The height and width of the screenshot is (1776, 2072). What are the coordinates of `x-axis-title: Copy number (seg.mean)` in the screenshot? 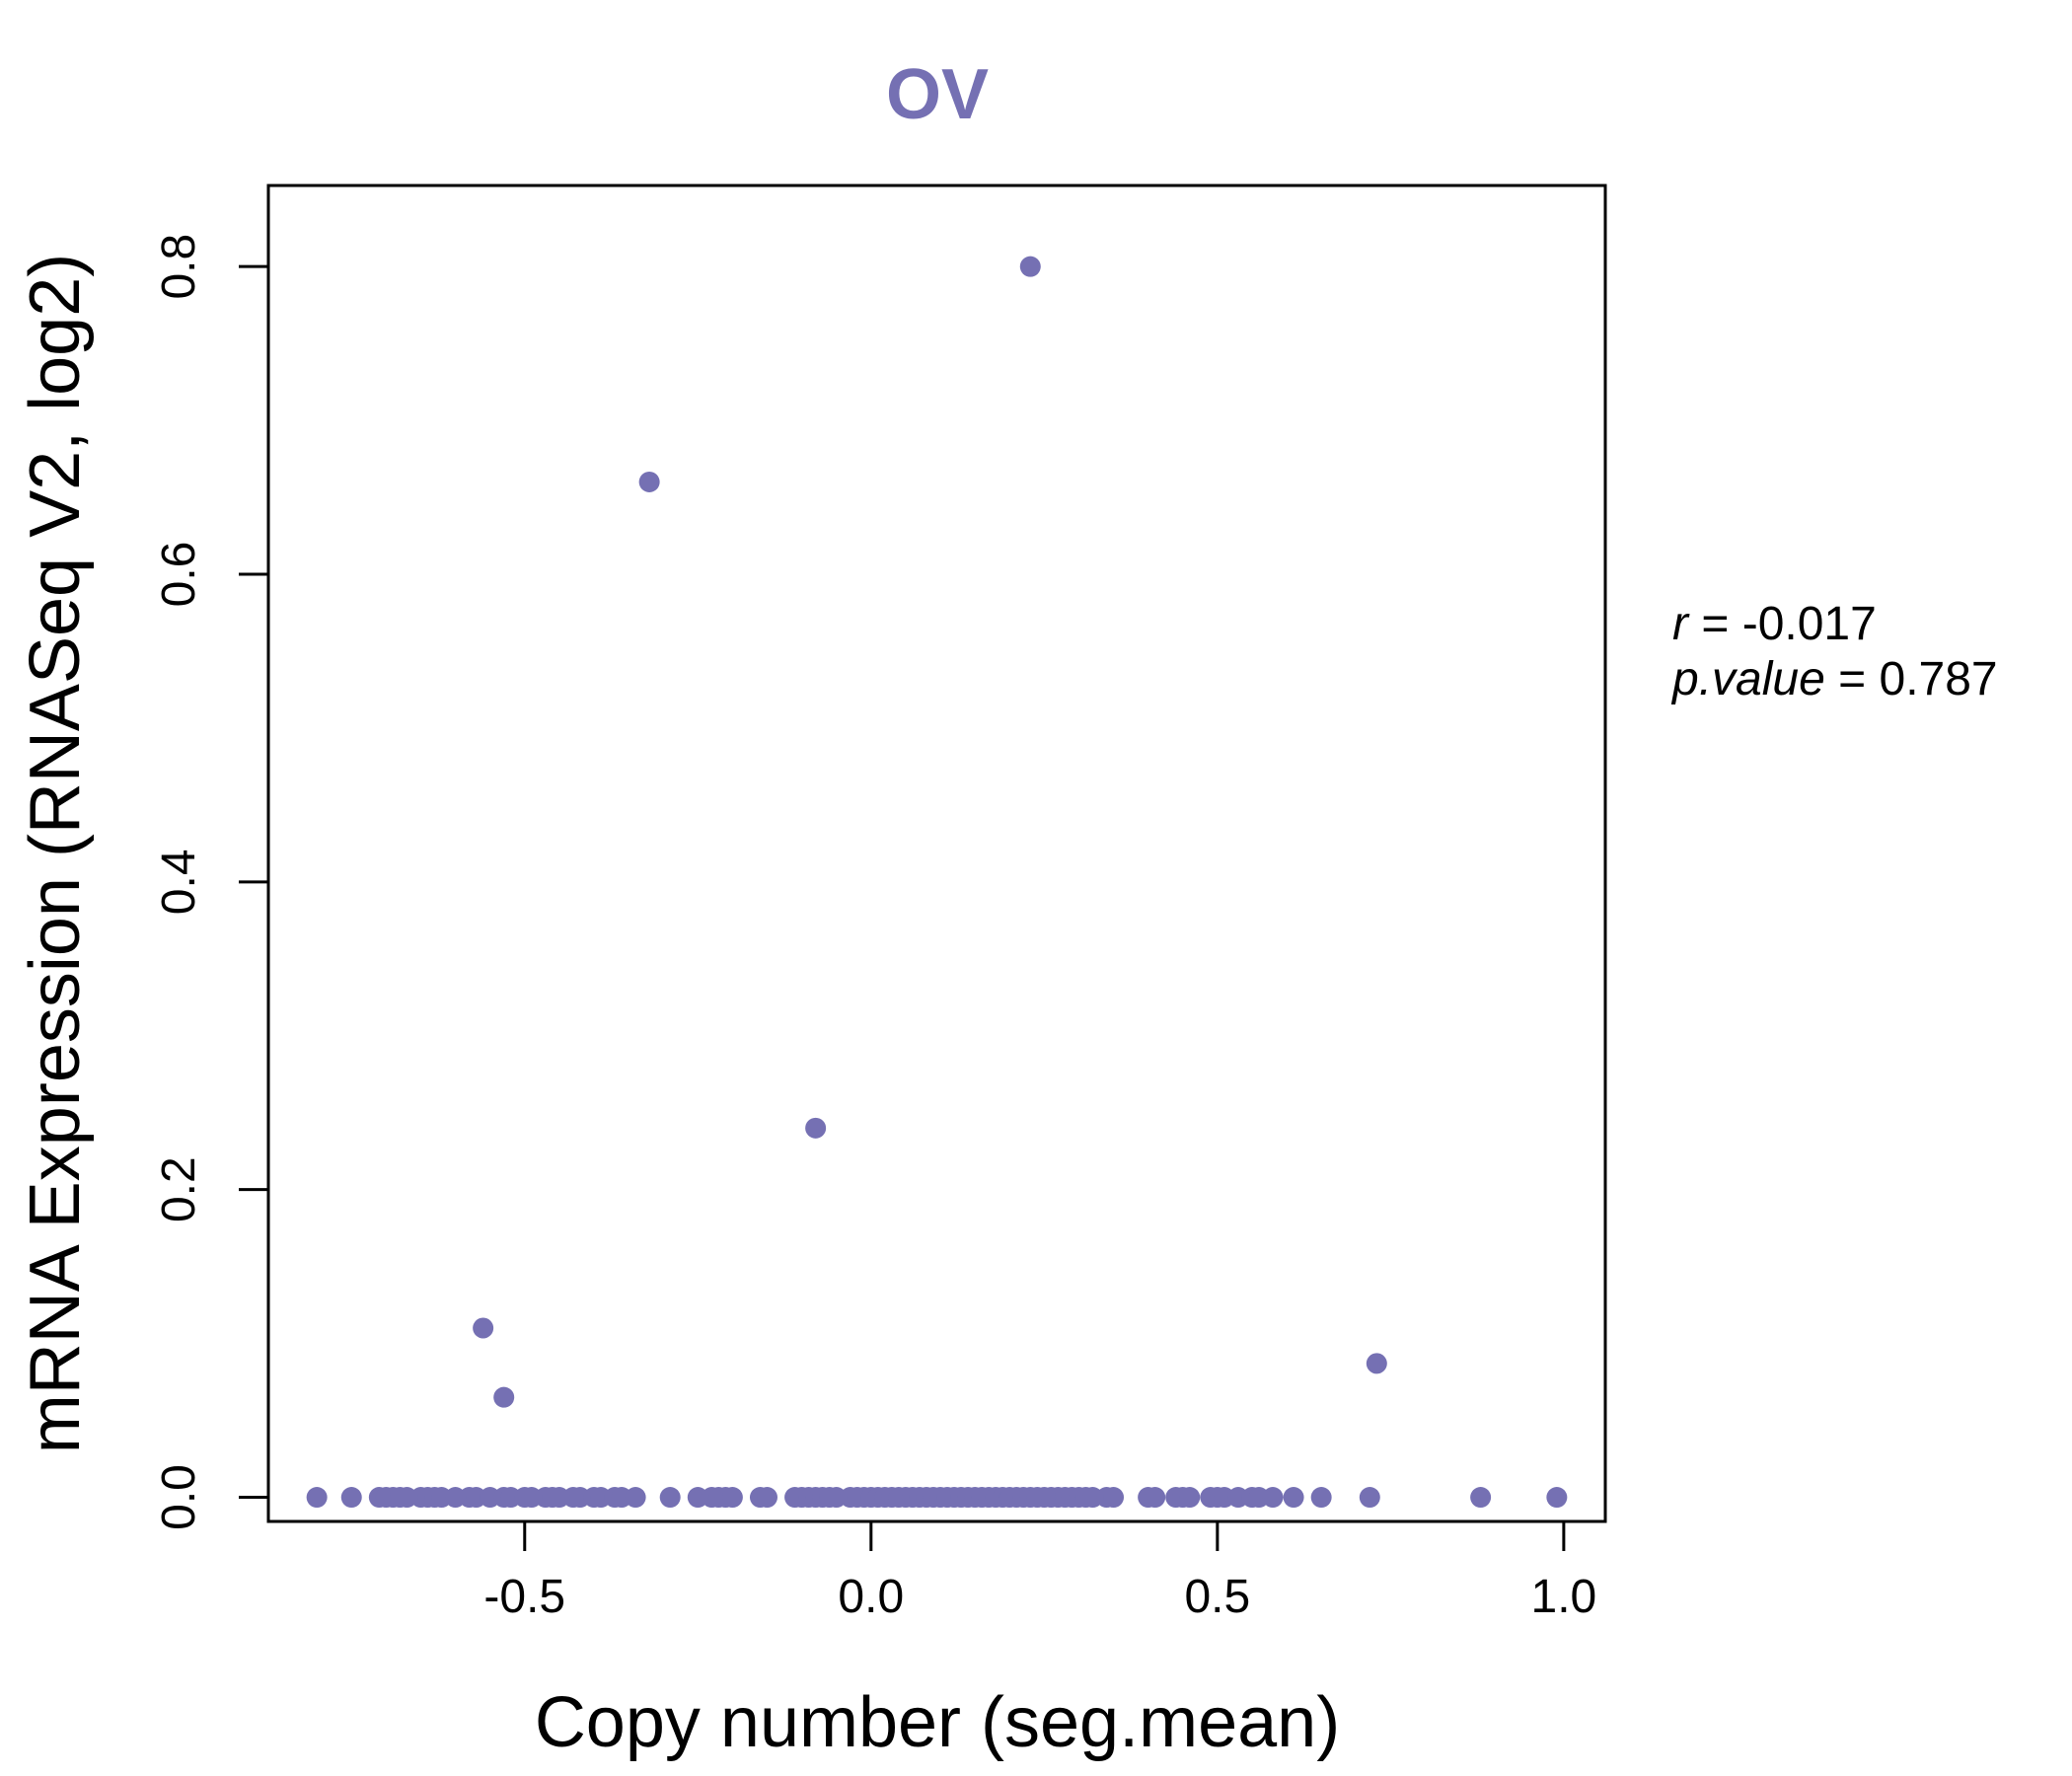 It's located at (938, 1722).